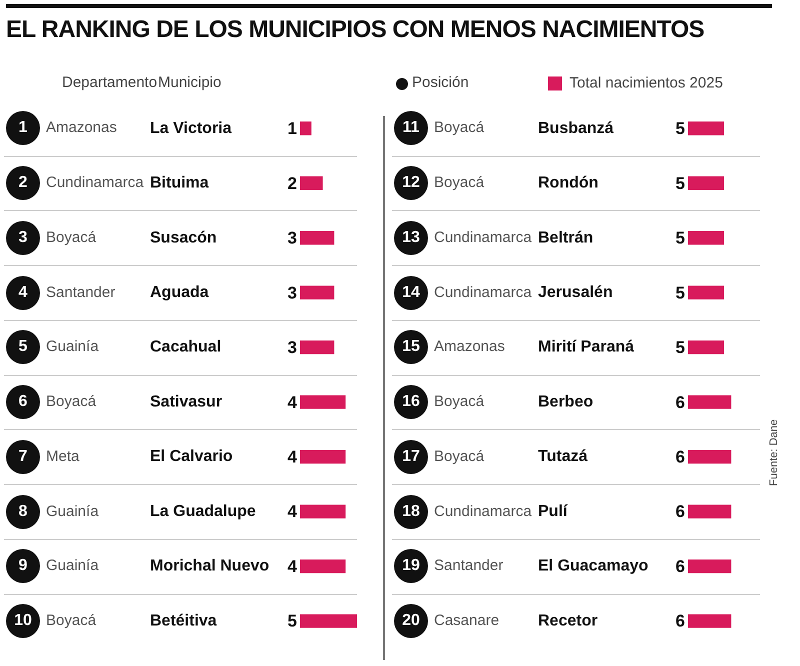  Describe the element at coordinates (411, 621) in the screenshot. I see `text: 20` at that location.